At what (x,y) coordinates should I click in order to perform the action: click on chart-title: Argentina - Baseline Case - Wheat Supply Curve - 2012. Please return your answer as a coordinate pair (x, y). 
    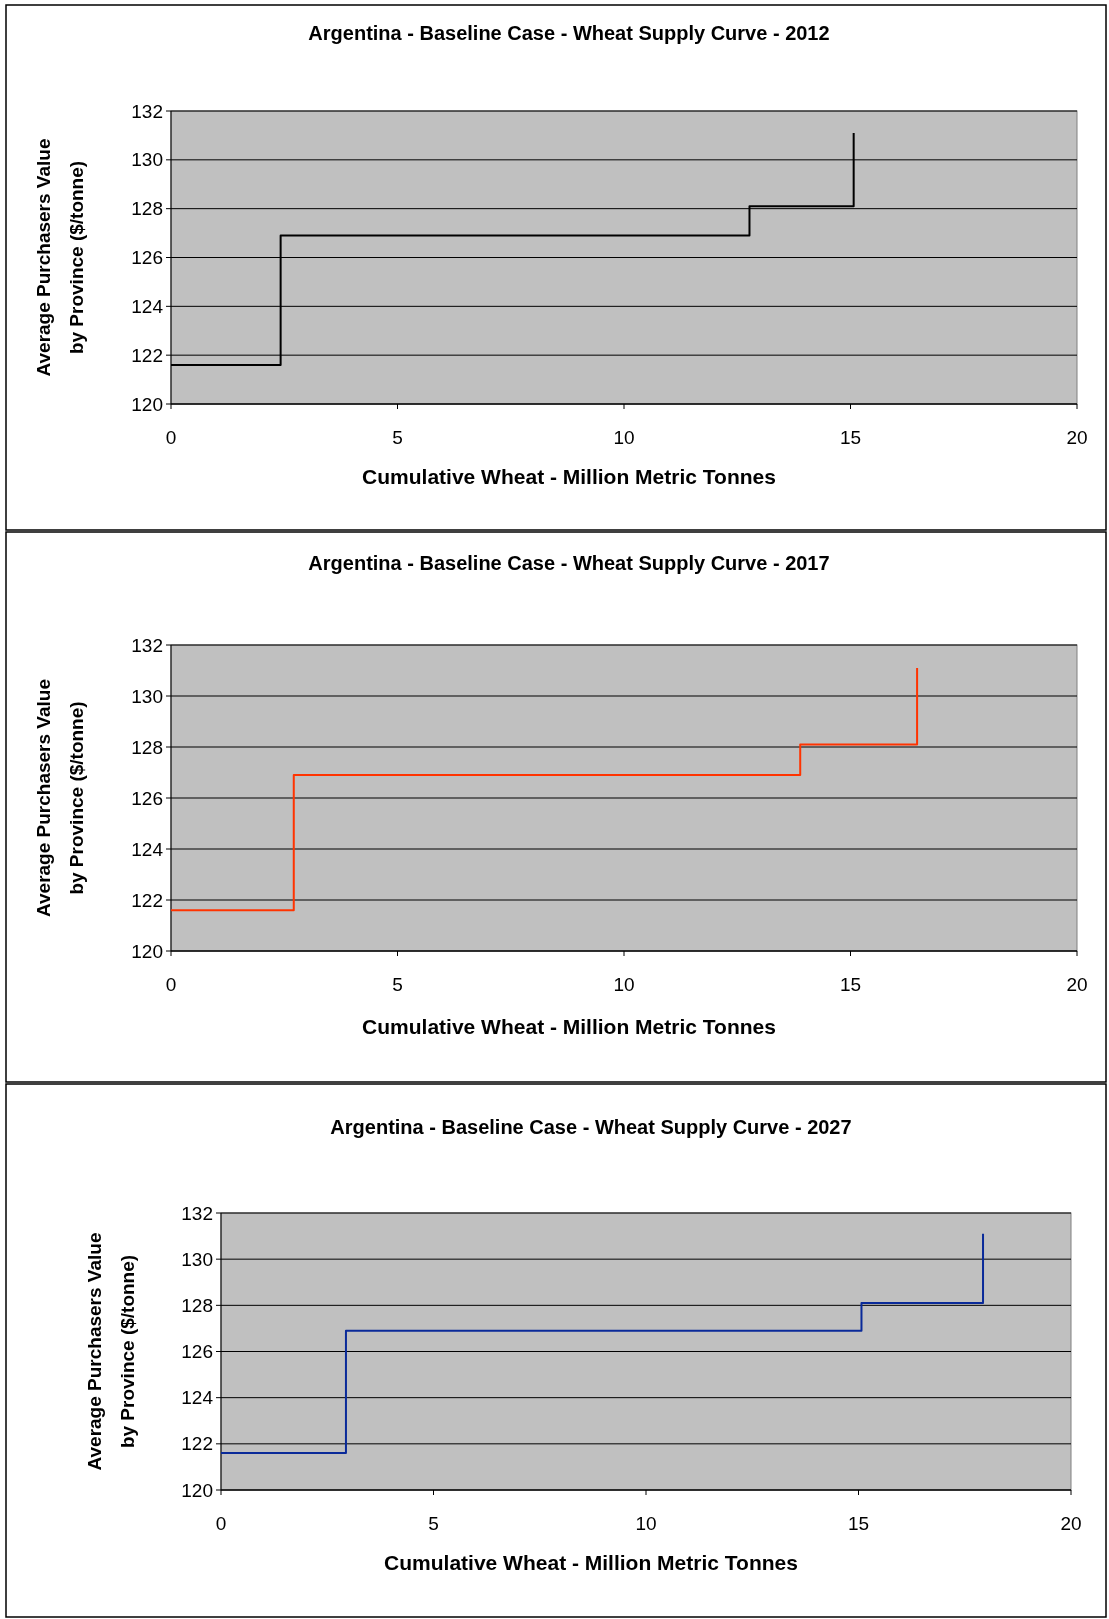
    Looking at the image, I should click on (569, 33).